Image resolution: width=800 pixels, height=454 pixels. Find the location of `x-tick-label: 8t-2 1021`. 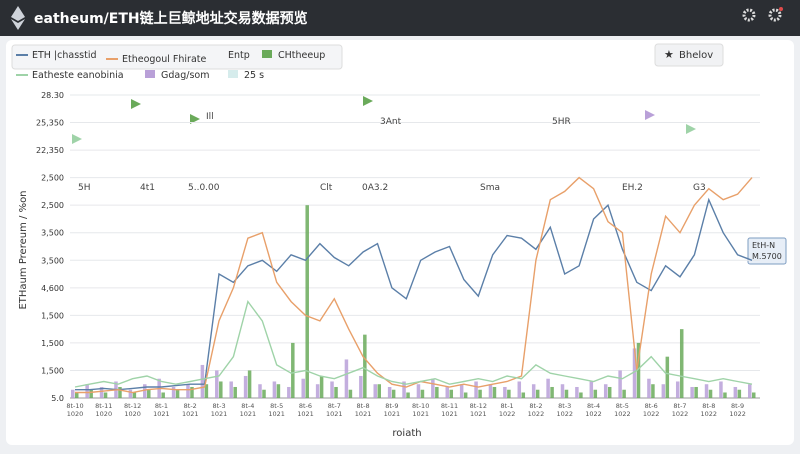

x-tick-label: 8t-2 1021 is located at coordinates (190, 410).